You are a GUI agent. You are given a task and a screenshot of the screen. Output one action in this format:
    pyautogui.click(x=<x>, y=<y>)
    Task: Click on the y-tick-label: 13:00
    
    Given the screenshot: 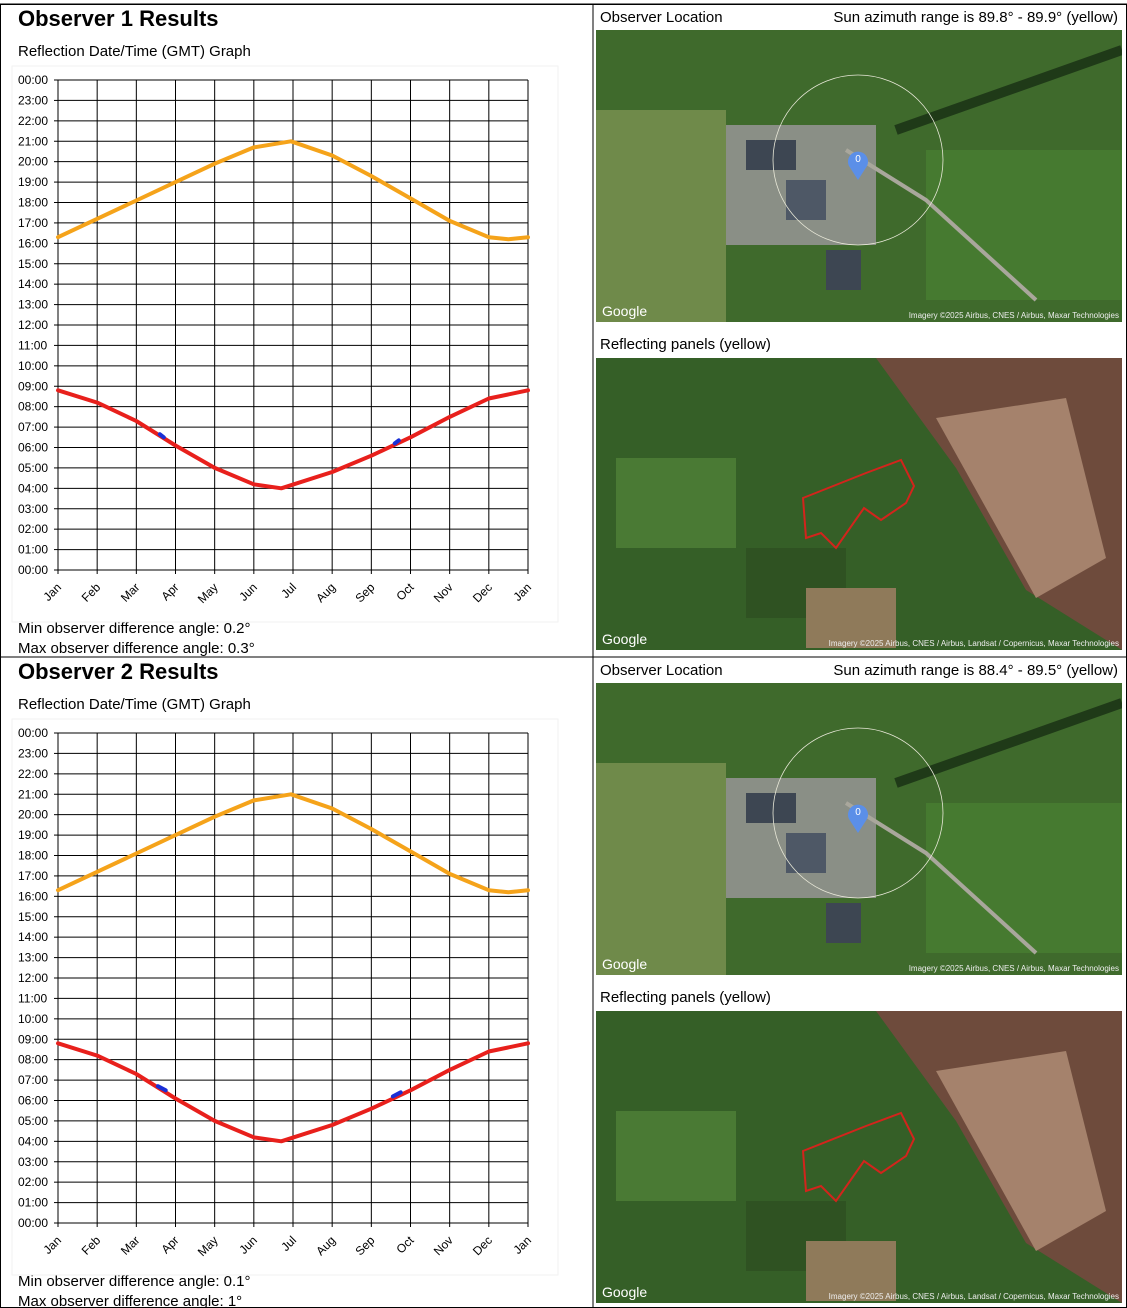 What is the action you would take?
    pyautogui.click(x=33, y=305)
    